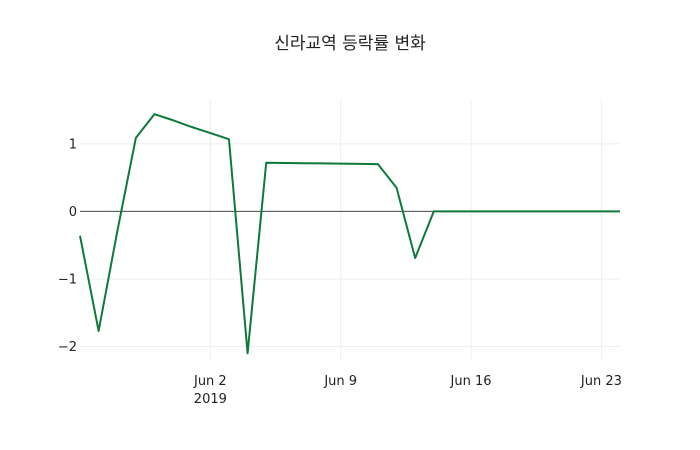  Describe the element at coordinates (73, 212) in the screenshot. I see `y-tick-label: 0` at that location.